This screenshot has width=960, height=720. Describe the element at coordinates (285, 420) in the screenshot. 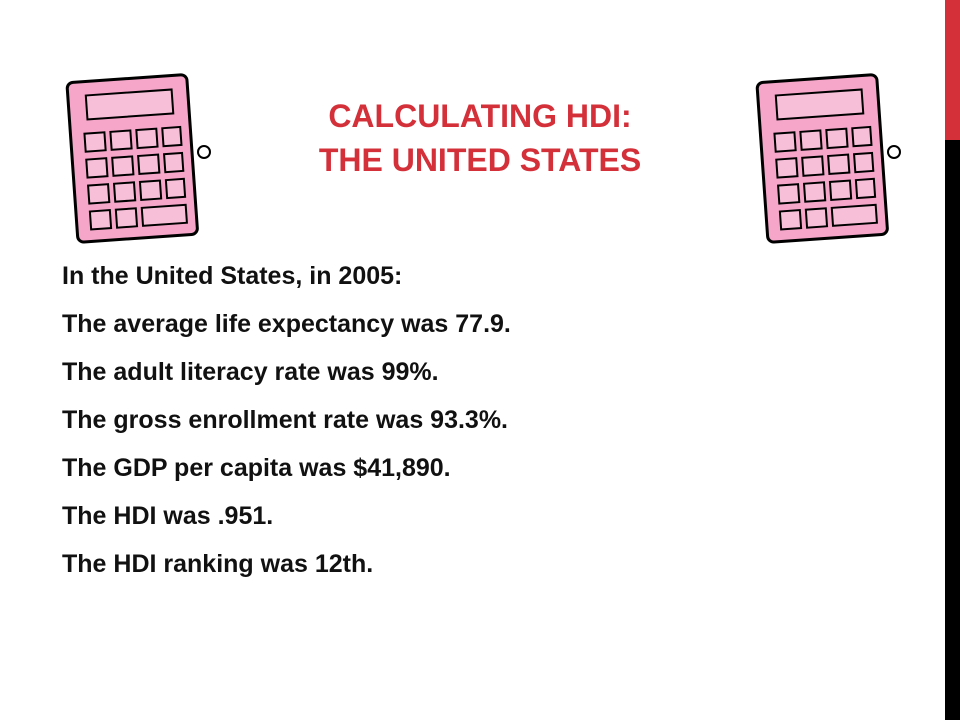

I see `body-line: The gross enrollment rate was 93.3%.` at that location.